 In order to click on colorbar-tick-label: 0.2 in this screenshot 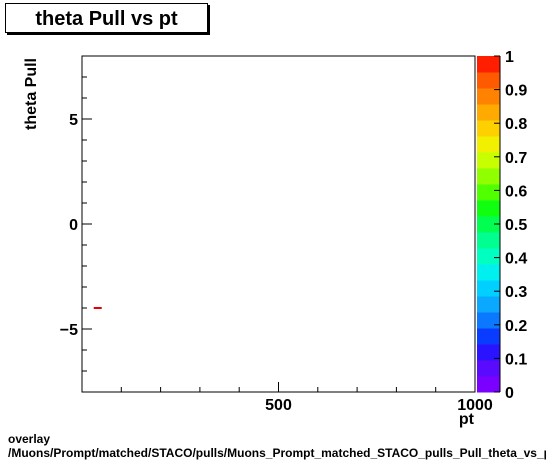, I will do `click(516, 326)`.